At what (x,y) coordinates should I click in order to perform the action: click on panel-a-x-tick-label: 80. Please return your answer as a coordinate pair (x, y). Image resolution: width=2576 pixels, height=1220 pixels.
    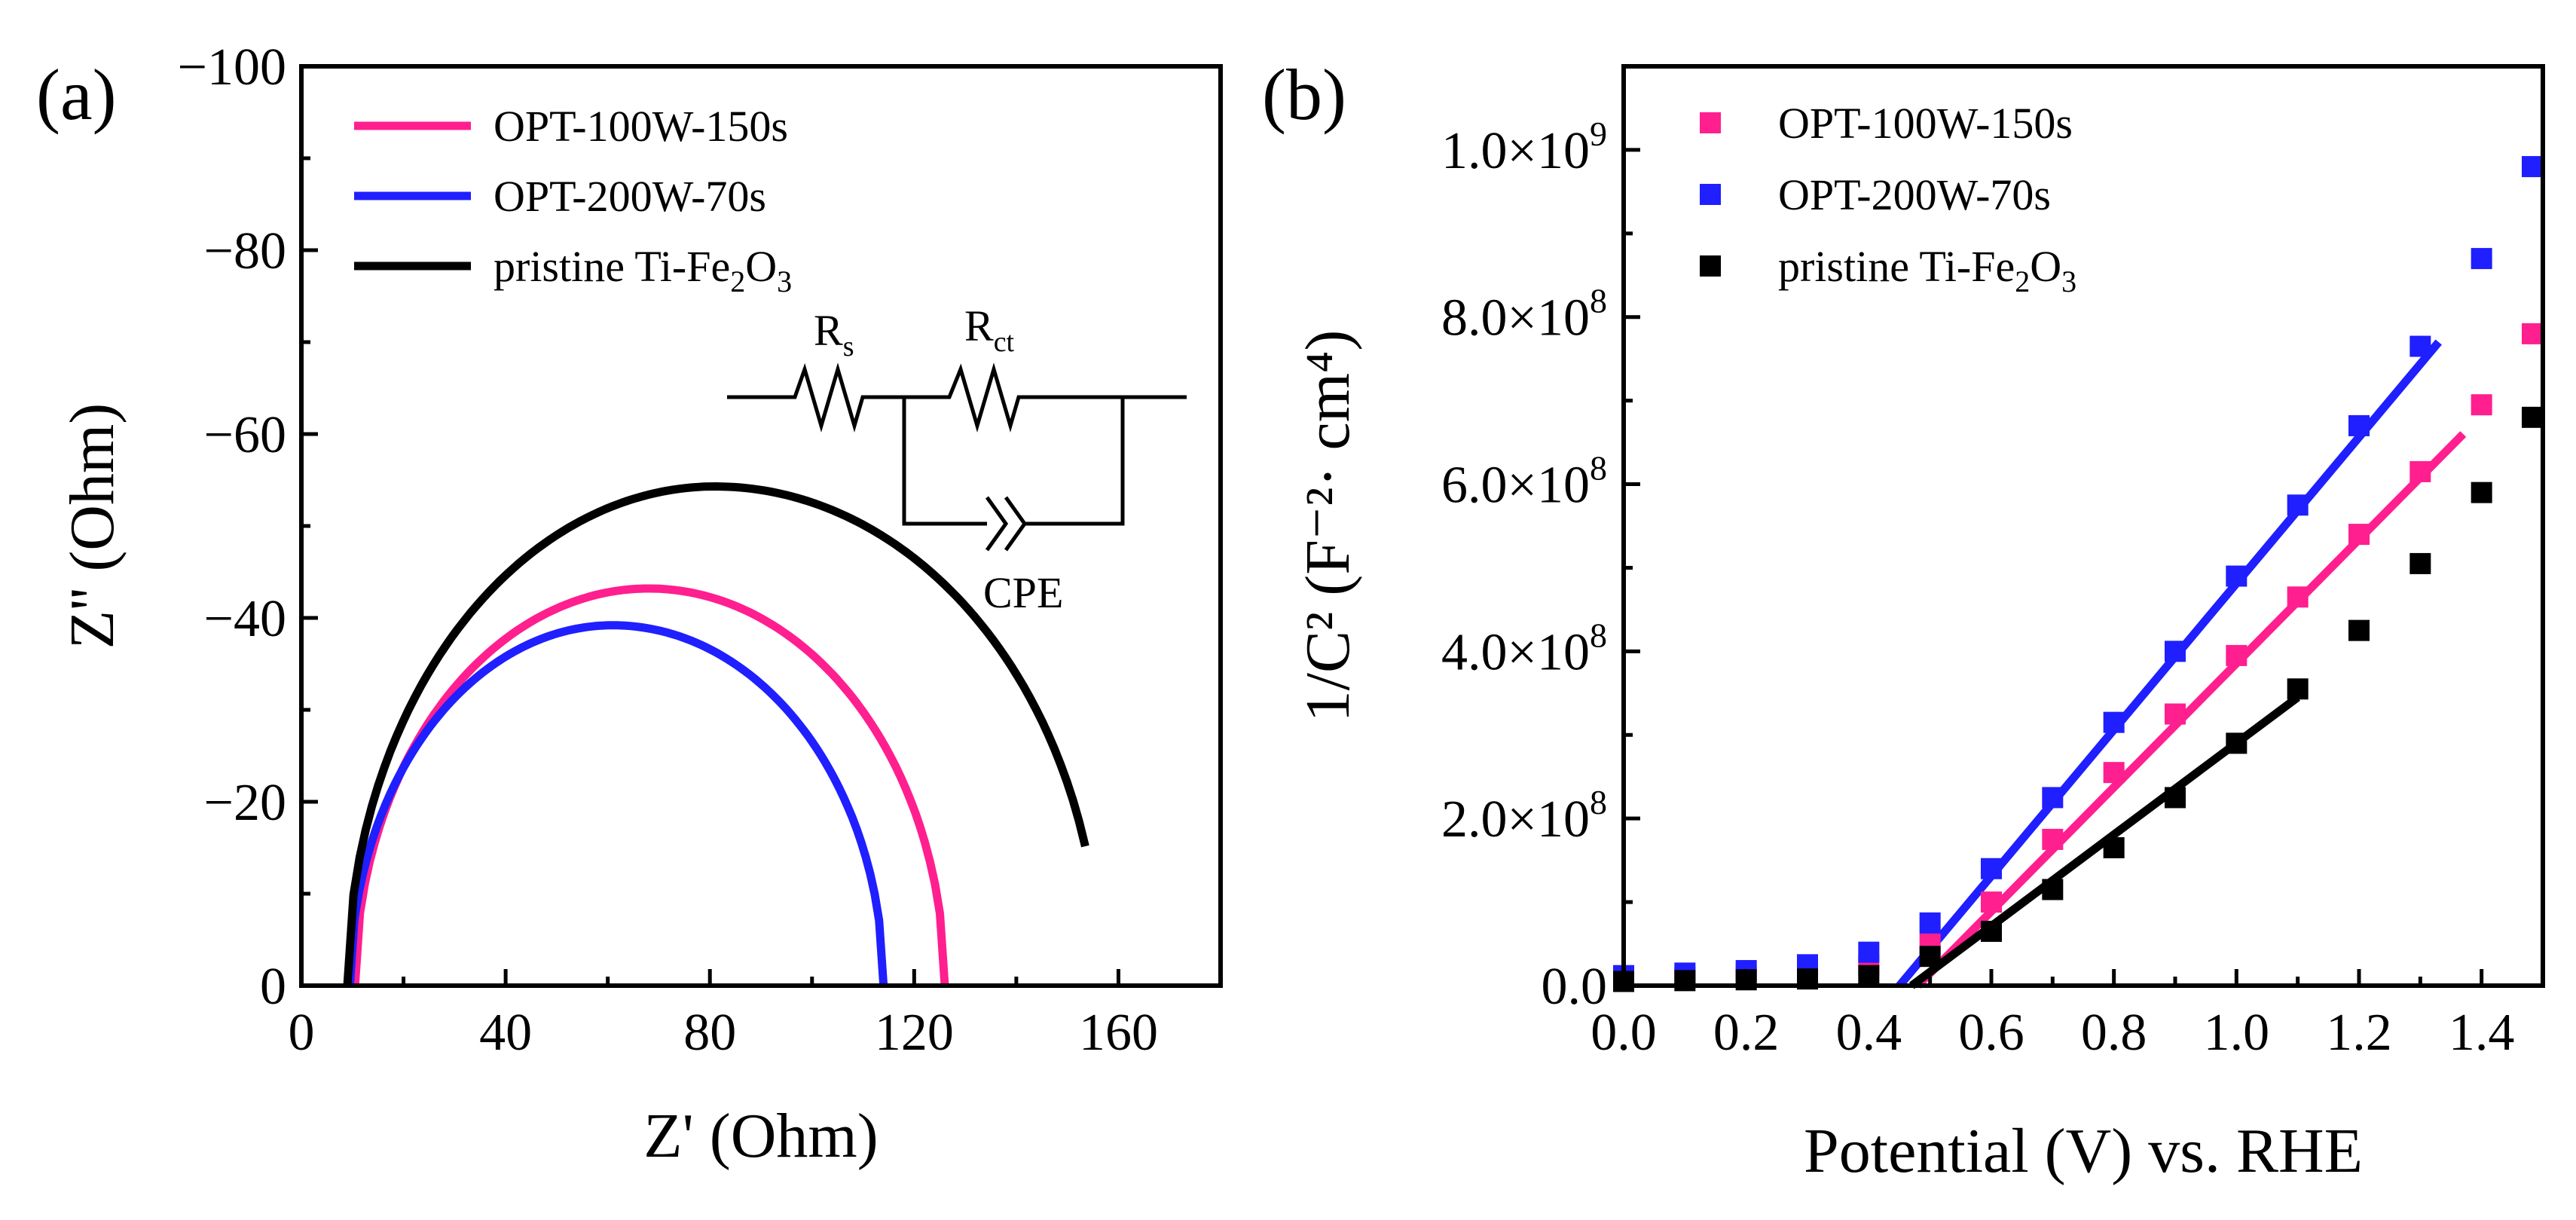
    Looking at the image, I should click on (709, 1033).